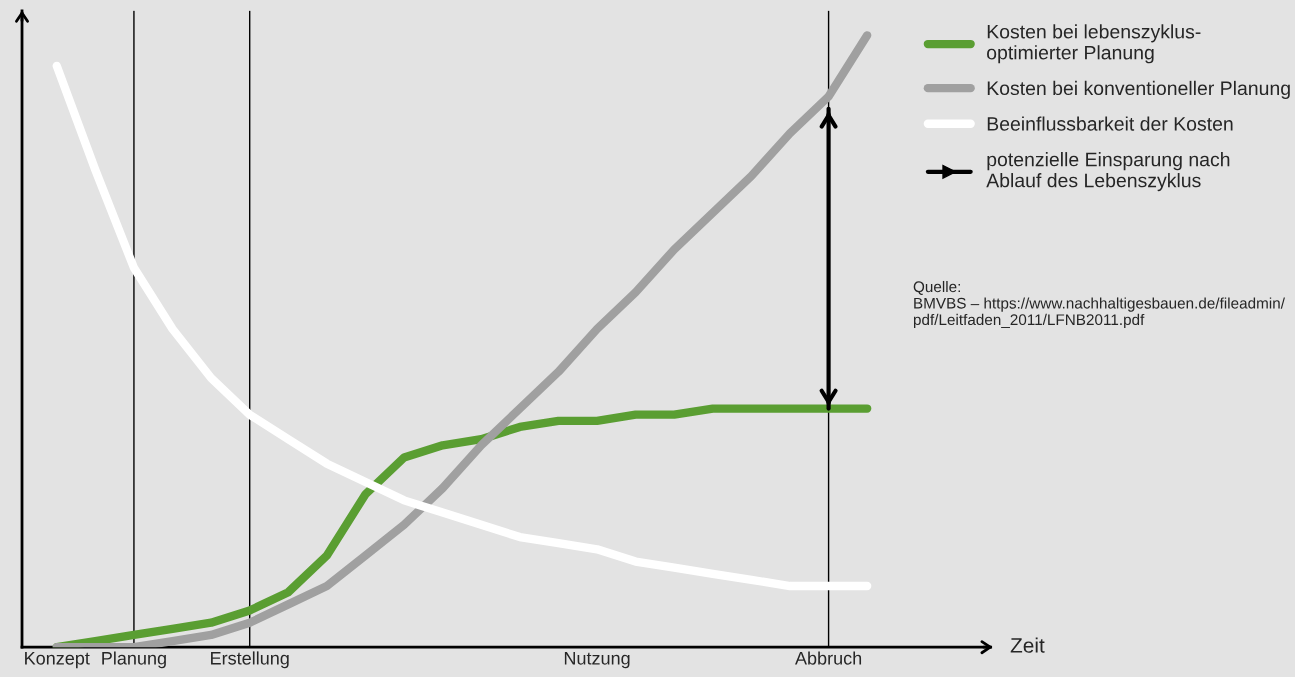 This screenshot has width=1295, height=677. What do you see at coordinates (1108, 172) in the screenshot?
I see `legend-label: potenzielle Einsparung nach Ablauf des Lebenszyklus` at bounding box center [1108, 172].